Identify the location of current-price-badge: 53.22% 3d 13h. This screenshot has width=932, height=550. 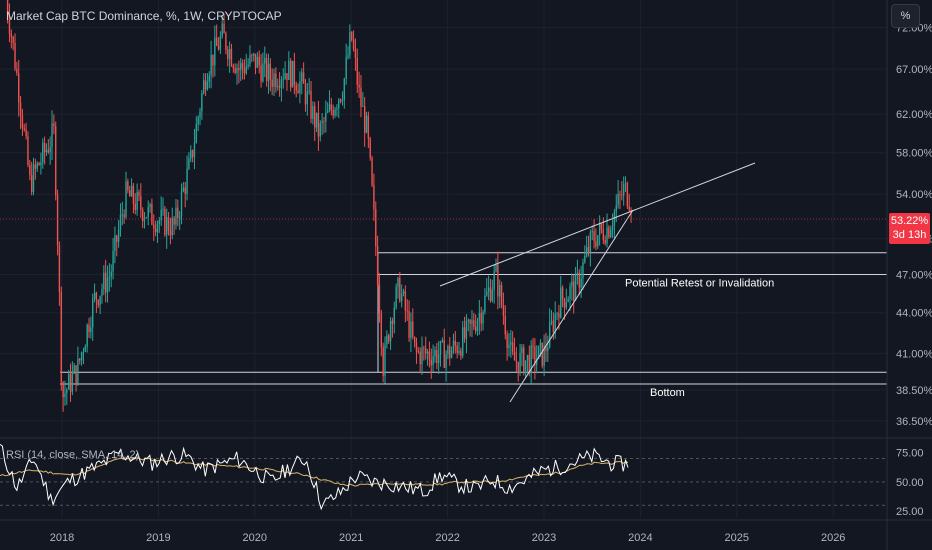
(909, 228).